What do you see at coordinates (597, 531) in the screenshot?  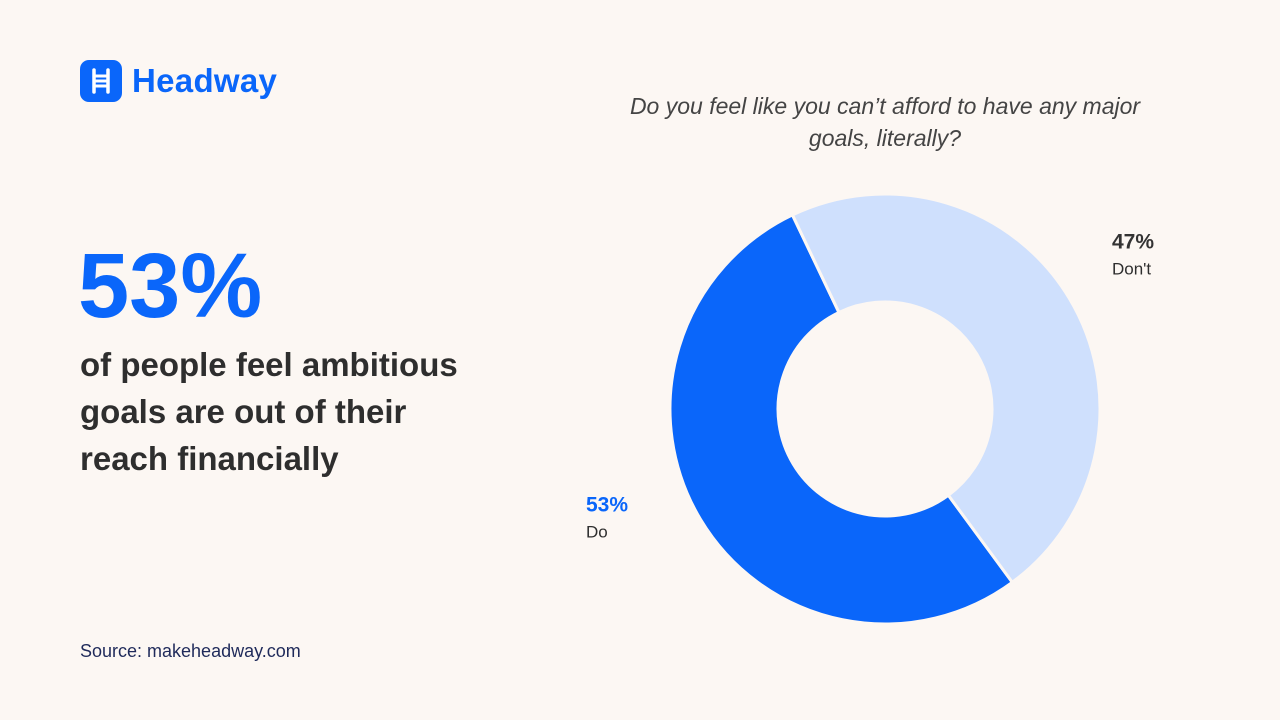 I see `category-label: Do` at bounding box center [597, 531].